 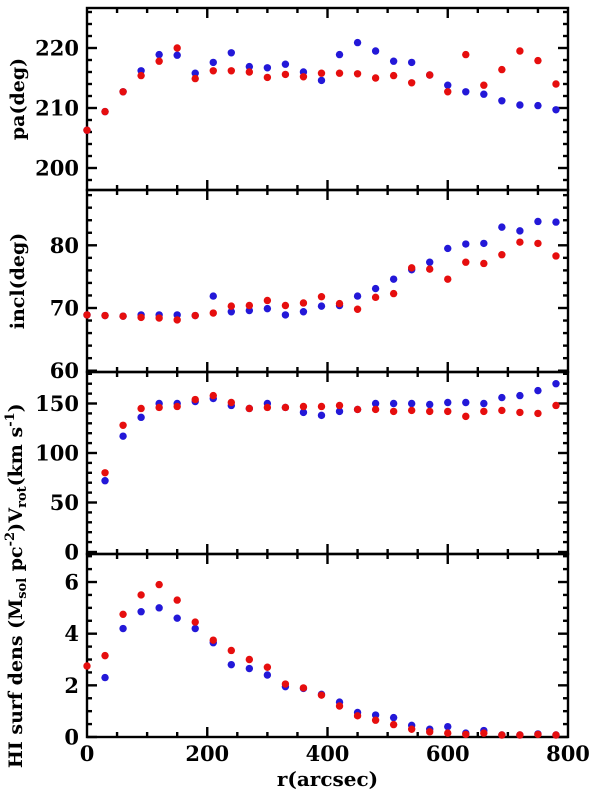 I want to click on x-tick-labels: 0 200 400 600 800, so click(x=335, y=753).